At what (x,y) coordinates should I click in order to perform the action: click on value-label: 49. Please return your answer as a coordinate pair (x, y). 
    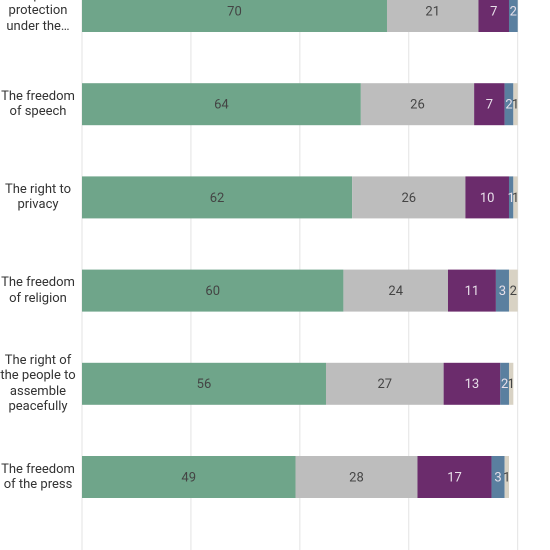
    Looking at the image, I should click on (188, 477).